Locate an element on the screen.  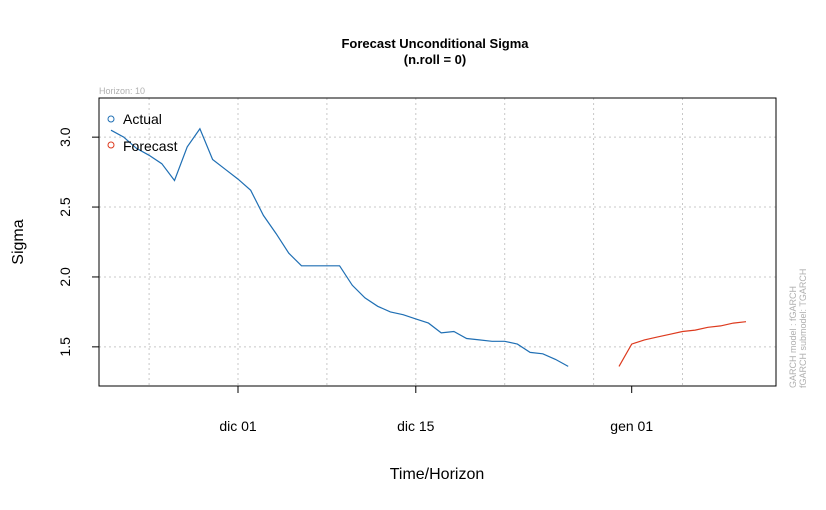
x-axis-label: Time/Horizon is located at coordinates (437, 474).